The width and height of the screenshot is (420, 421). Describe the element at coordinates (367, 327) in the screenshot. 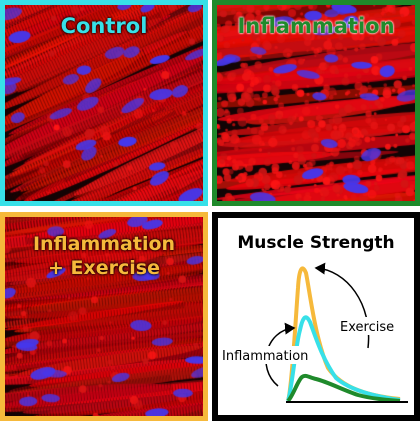

I see `exercise-label: Exercise` at that location.